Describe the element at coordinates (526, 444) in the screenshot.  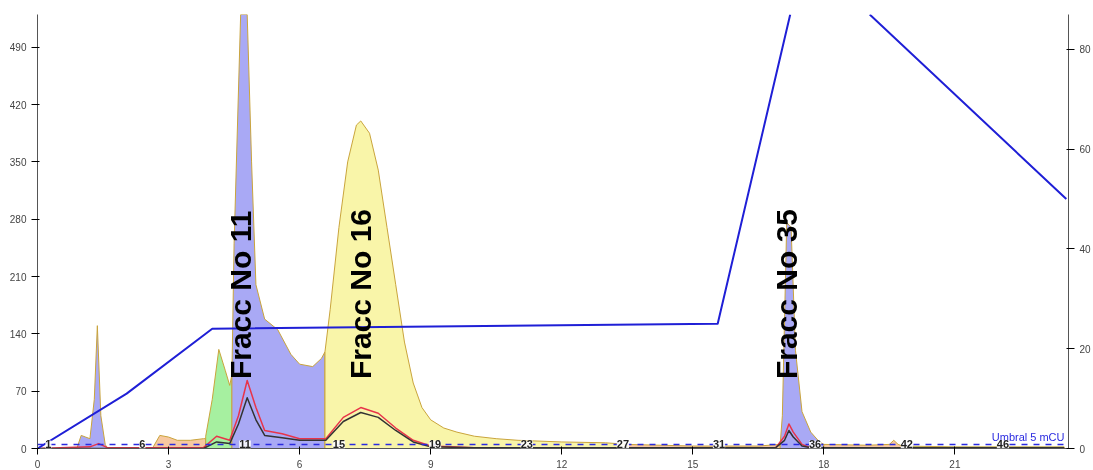
I see `annotation: 23` at that location.